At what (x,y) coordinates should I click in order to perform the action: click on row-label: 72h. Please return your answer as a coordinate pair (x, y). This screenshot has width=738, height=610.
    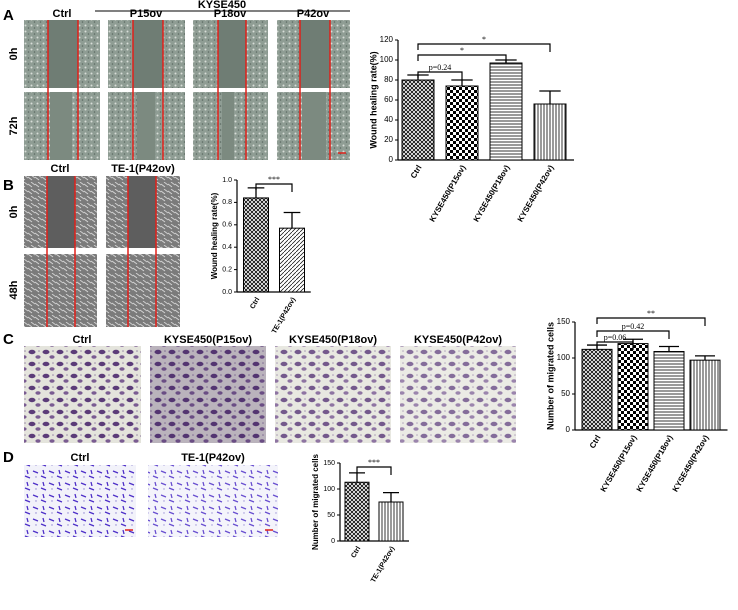
    Looking at the image, I should click on (14, 125).